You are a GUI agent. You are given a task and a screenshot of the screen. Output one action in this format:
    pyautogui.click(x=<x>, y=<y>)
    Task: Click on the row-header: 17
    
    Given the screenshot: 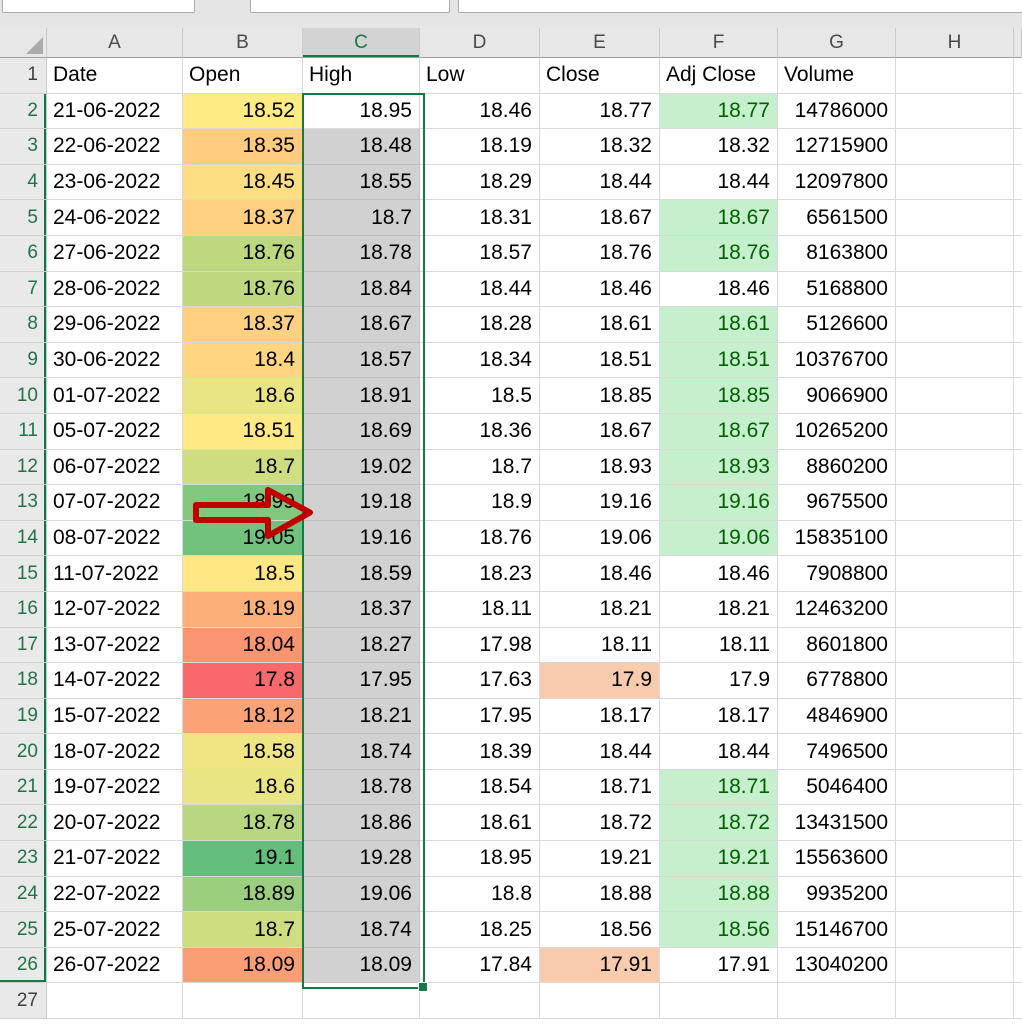 What is the action you would take?
    pyautogui.click(x=23, y=645)
    